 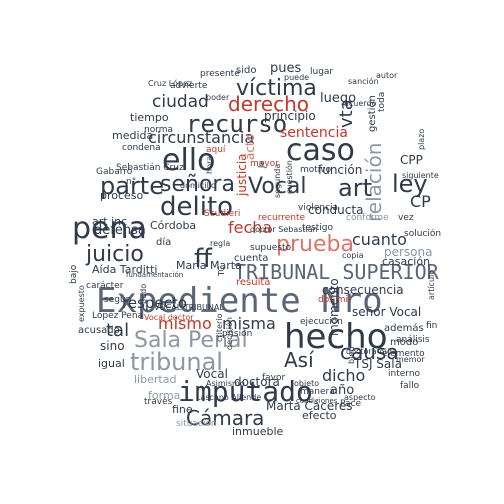 What do you see at coordinates (249, 323) in the screenshot?
I see `word-misma: misma` at bounding box center [249, 323].